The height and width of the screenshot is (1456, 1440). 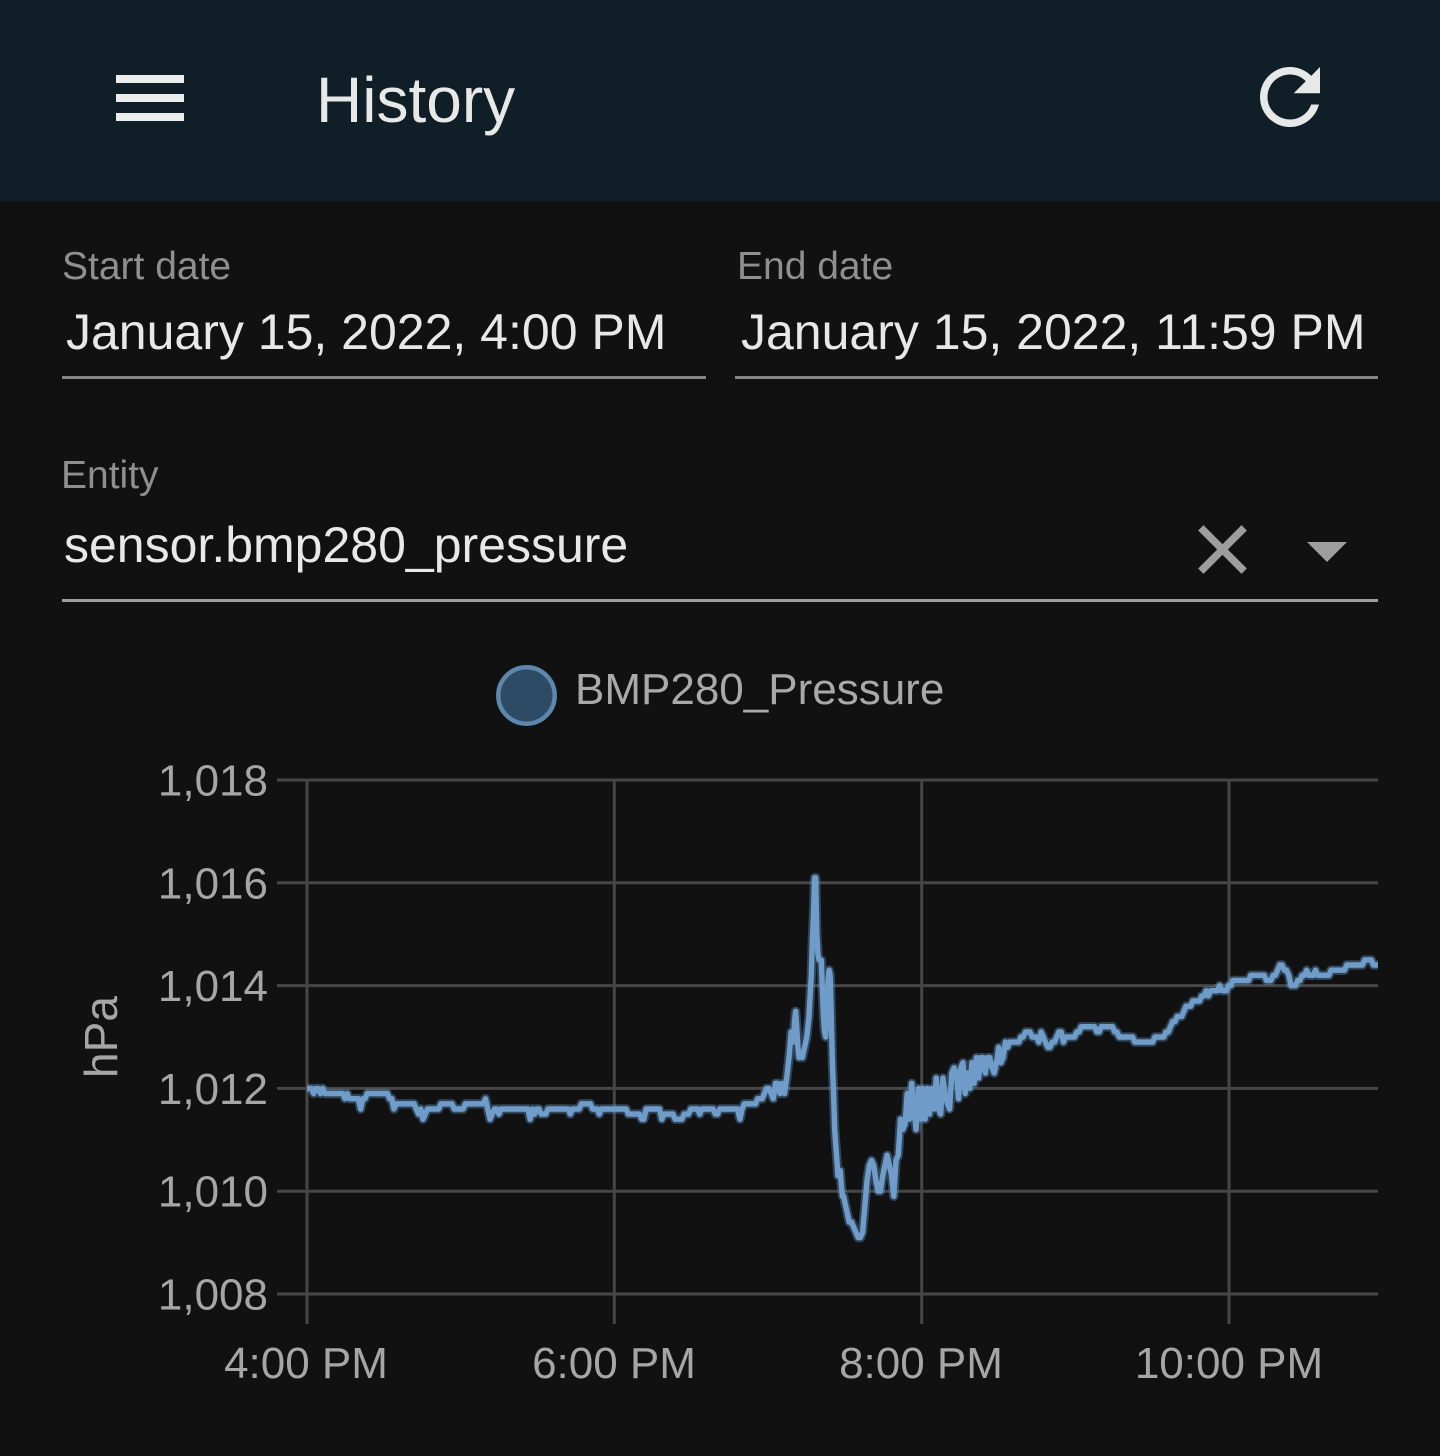 What do you see at coordinates (213, 883) in the screenshot?
I see `svg-text: 1,016` at bounding box center [213, 883].